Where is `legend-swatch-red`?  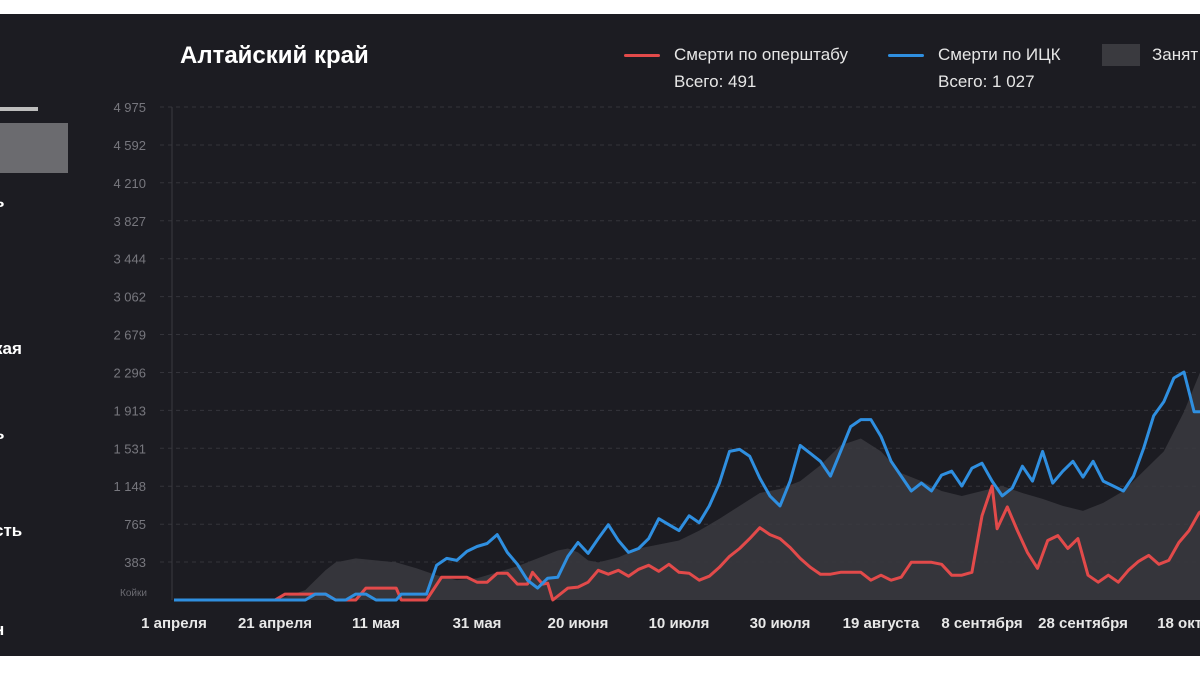 legend-swatch-red is located at coordinates (642, 55).